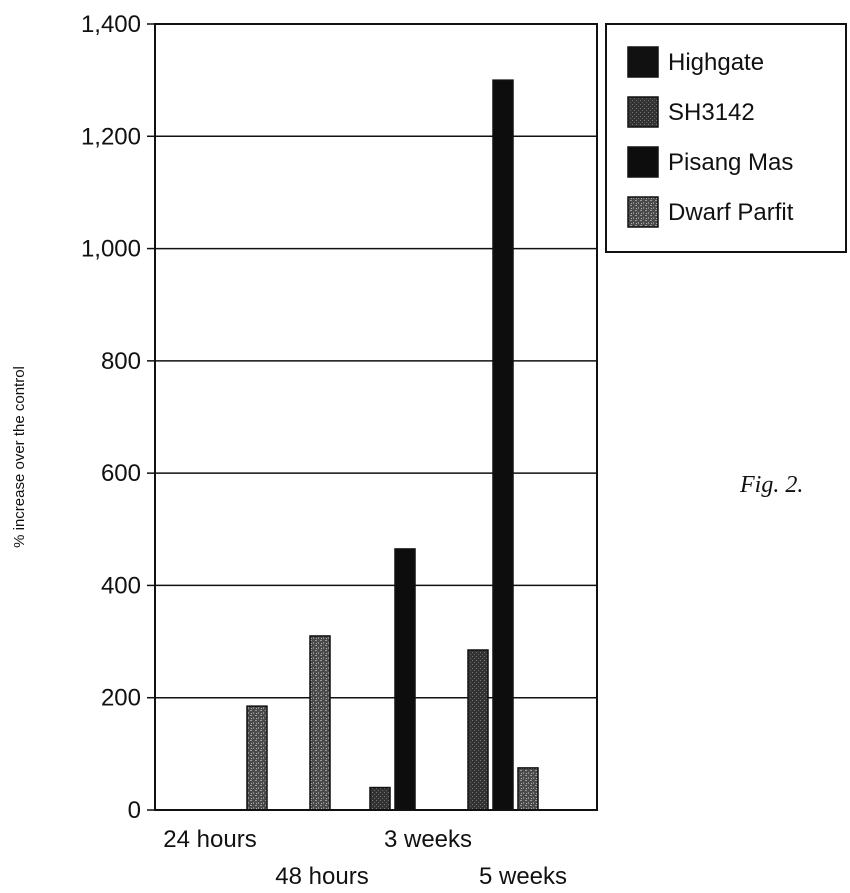  Describe the element at coordinates (730, 162) in the screenshot. I see `legend-label: Pisang Mas` at that location.